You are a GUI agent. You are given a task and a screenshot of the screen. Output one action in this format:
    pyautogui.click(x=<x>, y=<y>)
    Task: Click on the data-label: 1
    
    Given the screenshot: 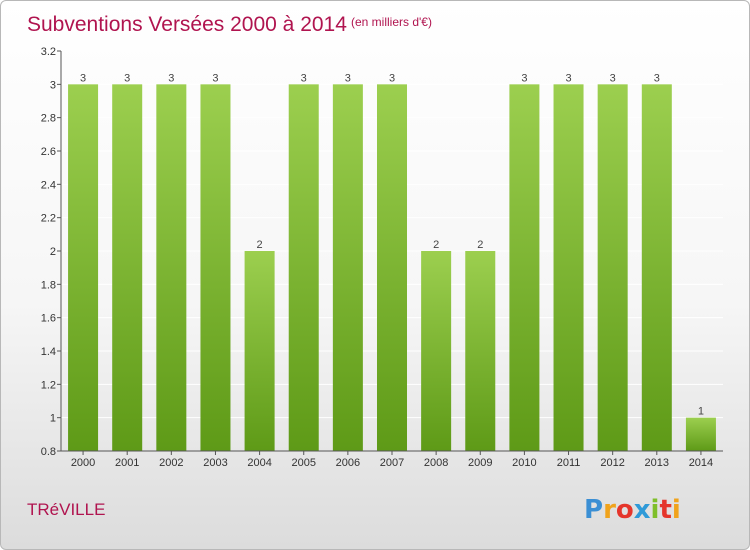 What is the action you would take?
    pyautogui.click(x=701, y=412)
    